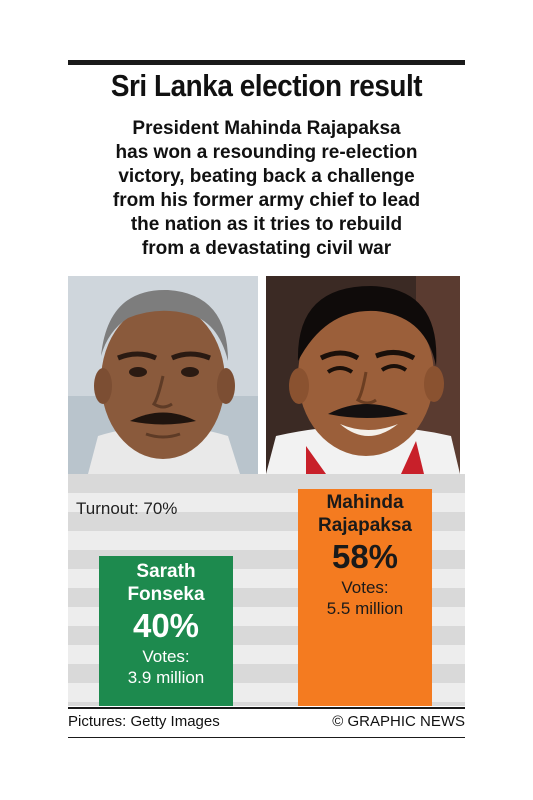 The width and height of the screenshot is (533, 800). Describe the element at coordinates (166, 677) in the screenshot. I see `bar-votes-value: 3.9 million` at that location.